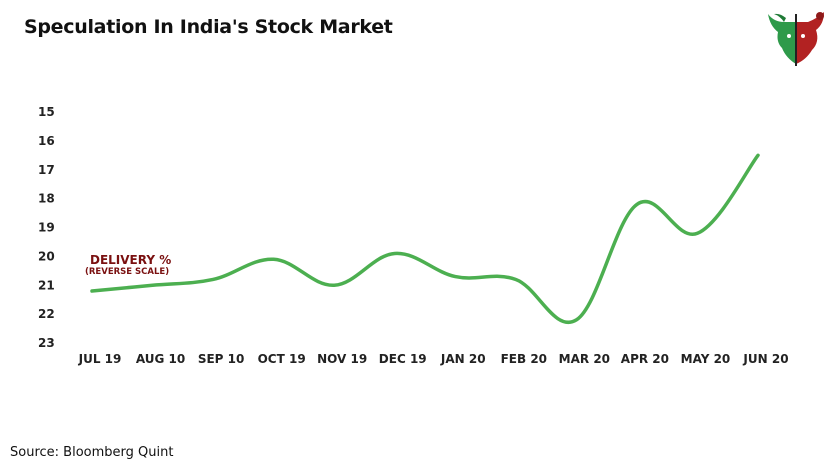 The height and width of the screenshot is (472, 840). What do you see at coordinates (46, 256) in the screenshot?
I see `y-tick-label: 20` at bounding box center [46, 256].